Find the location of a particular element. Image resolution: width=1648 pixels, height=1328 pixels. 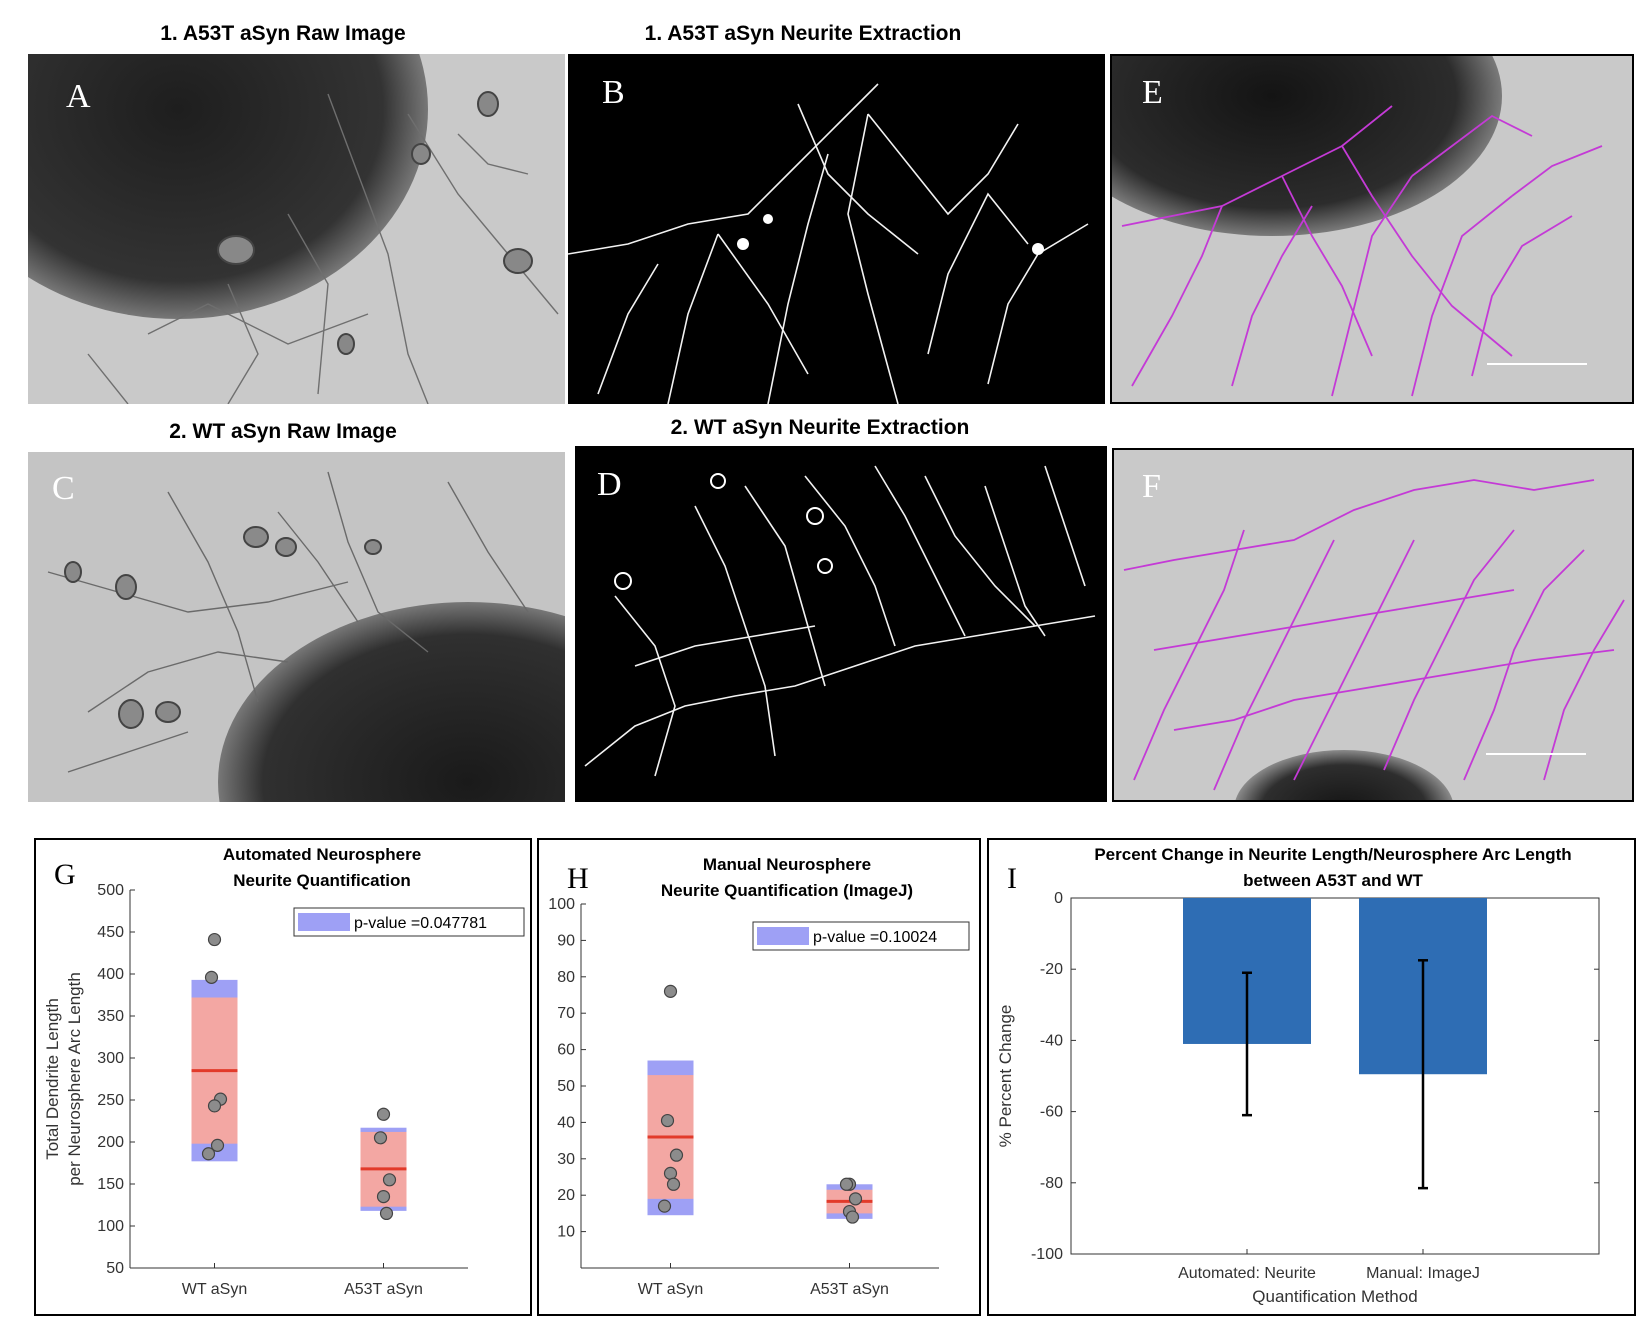

chart-h-y-tick-label: 50 is located at coordinates (566, 1086).